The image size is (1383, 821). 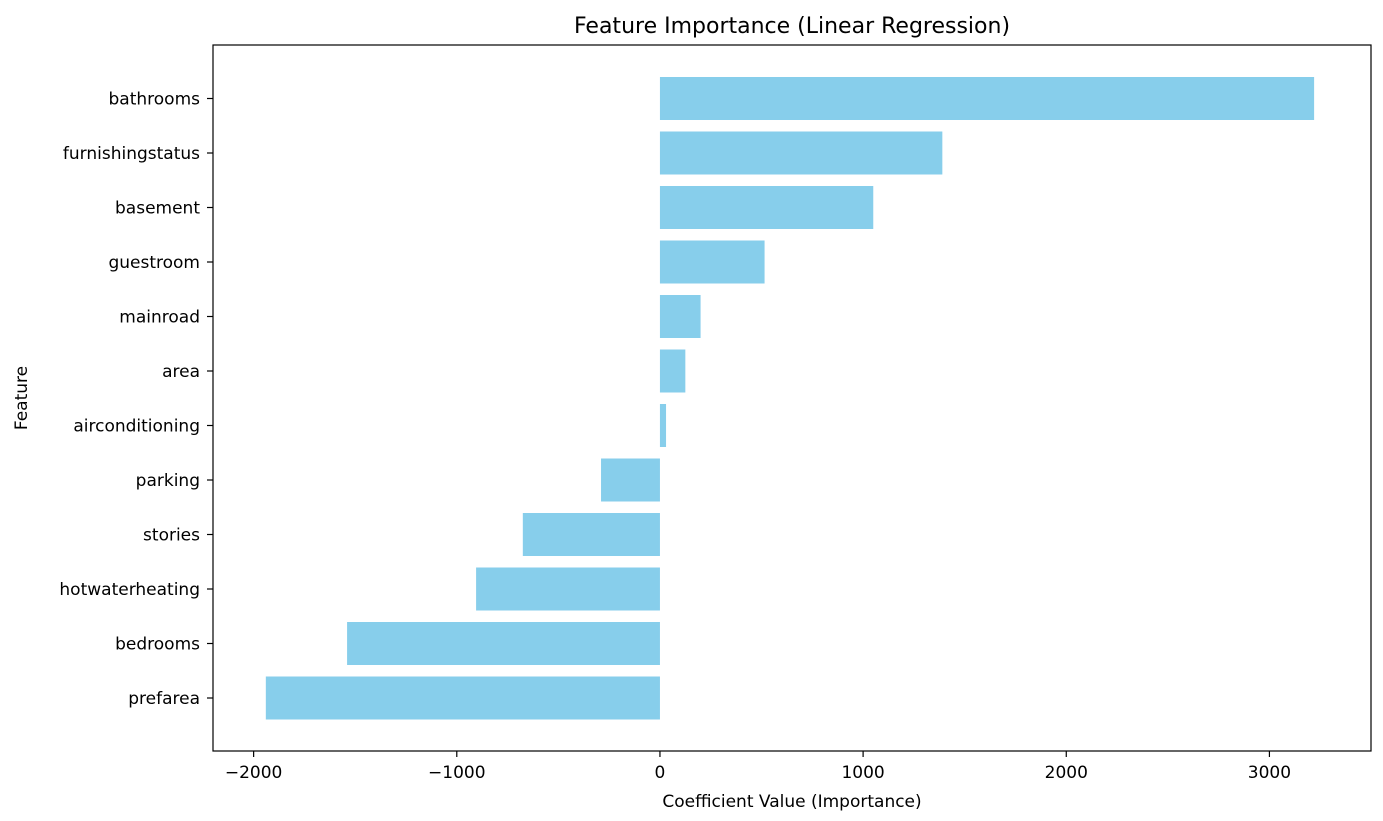 What do you see at coordinates (157, 645) in the screenshot?
I see `y-tick-label: bedrooms` at bounding box center [157, 645].